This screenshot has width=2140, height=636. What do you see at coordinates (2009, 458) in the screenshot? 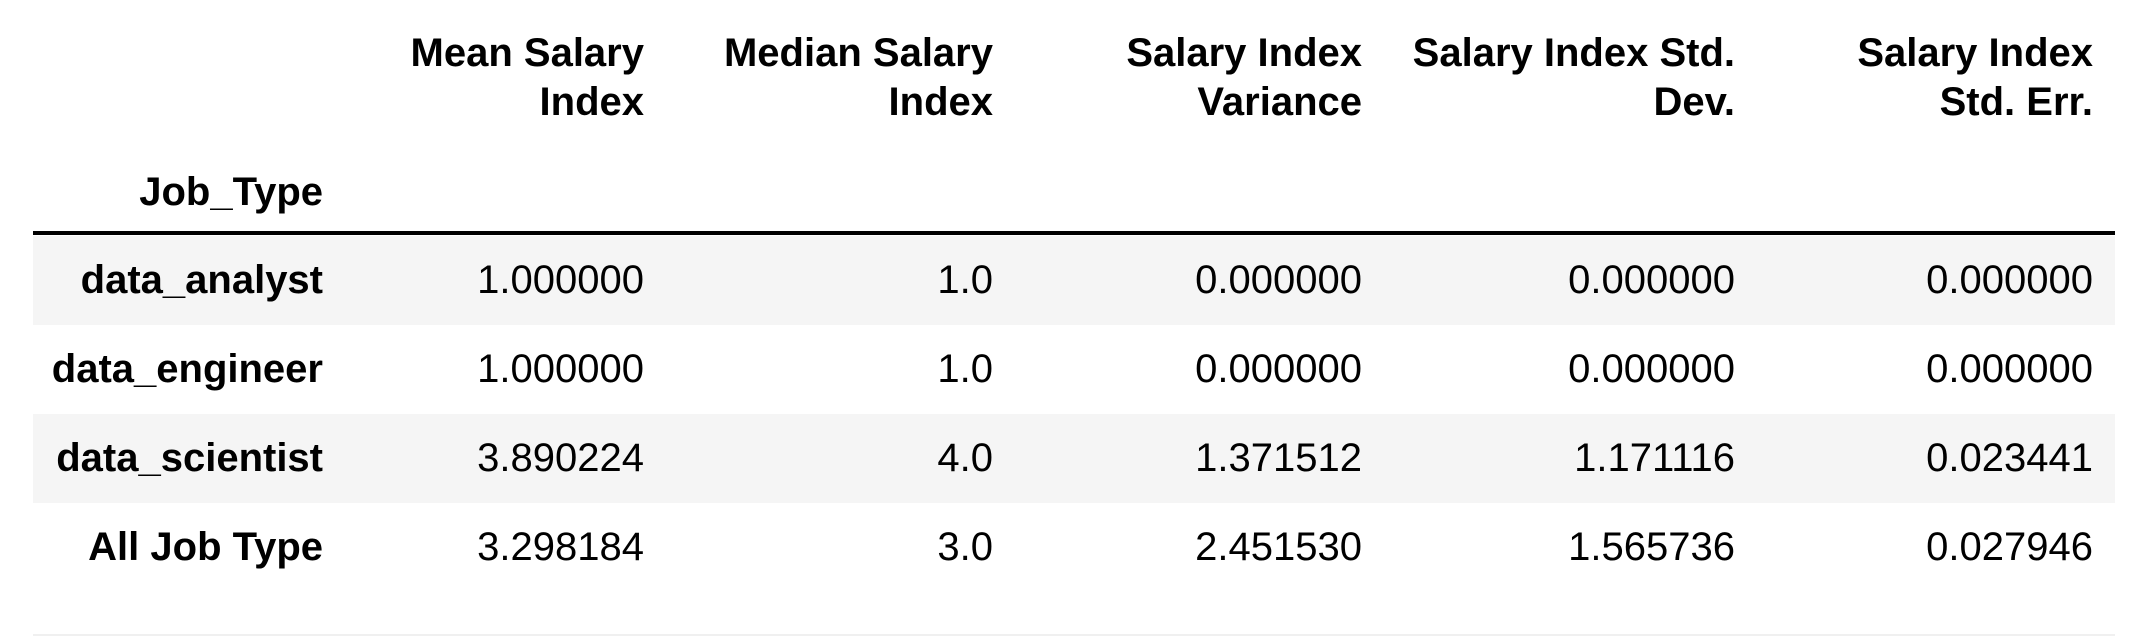
I see `table-cell: 0.023441` at bounding box center [2009, 458].